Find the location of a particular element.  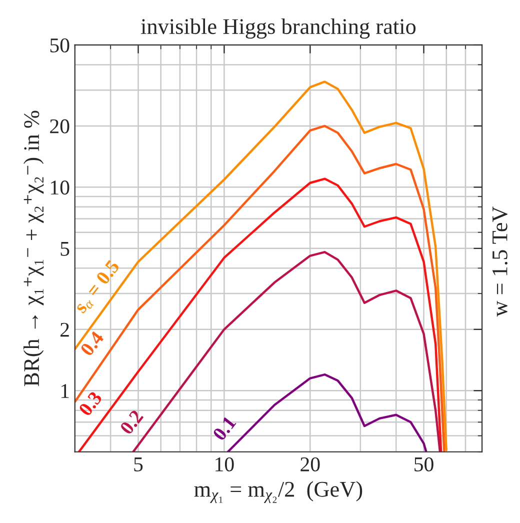

annotation: 0.2 is located at coordinates (131, 422).